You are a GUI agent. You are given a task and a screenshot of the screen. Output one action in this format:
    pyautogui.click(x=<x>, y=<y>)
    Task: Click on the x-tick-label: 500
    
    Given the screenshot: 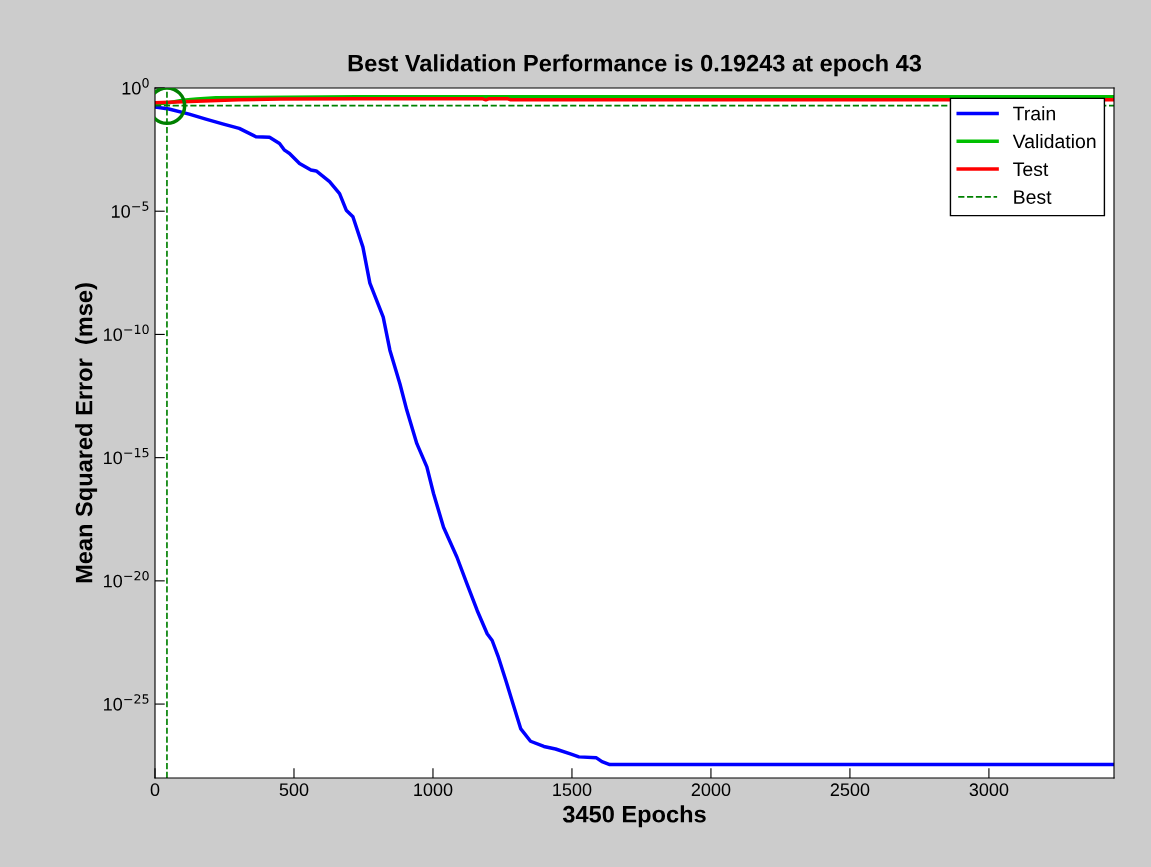 What is the action you would take?
    pyautogui.click(x=294, y=790)
    